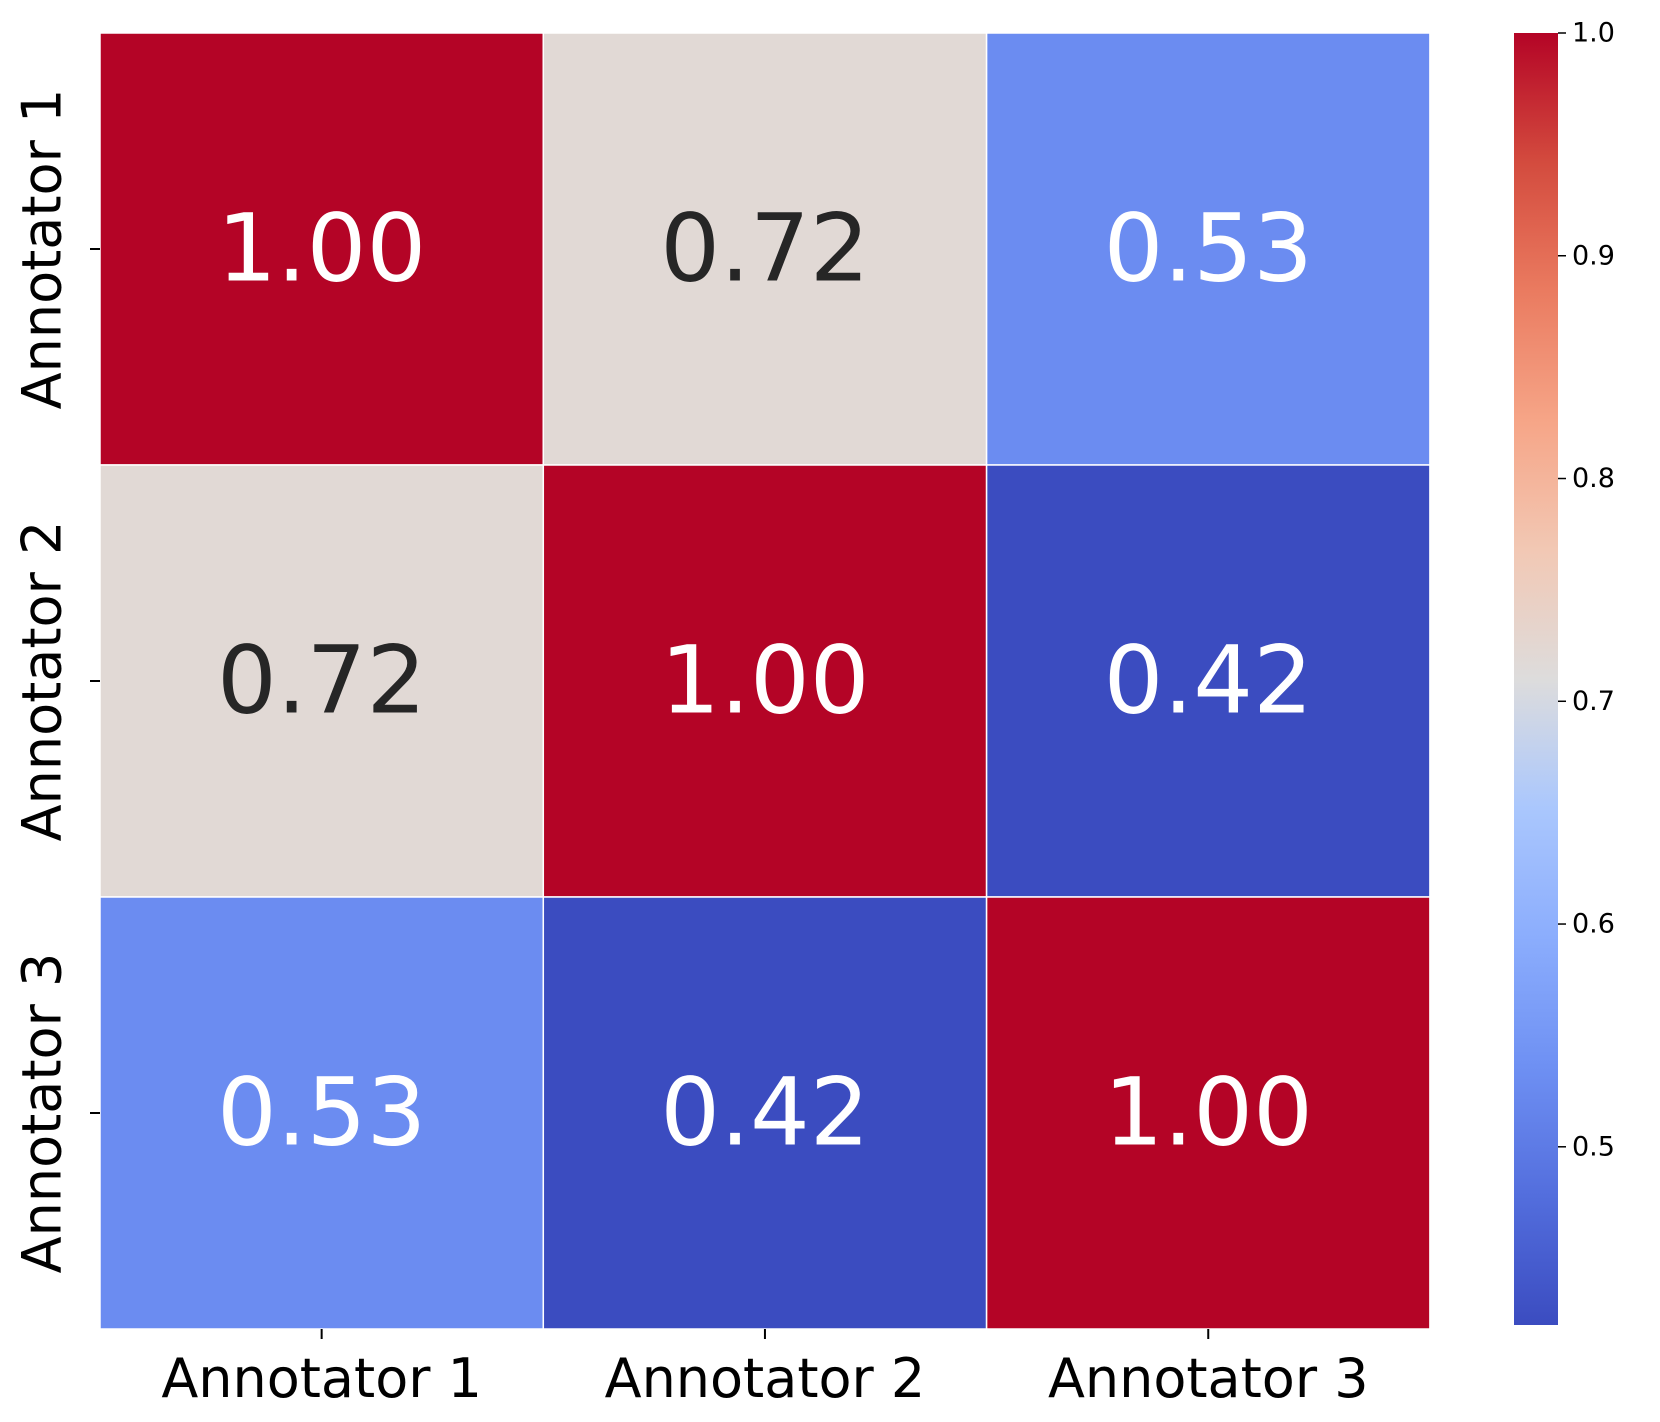 This screenshot has height=1422, width=1660. I want to click on colorbar-tick-label: 0.5, so click(1593, 1146).